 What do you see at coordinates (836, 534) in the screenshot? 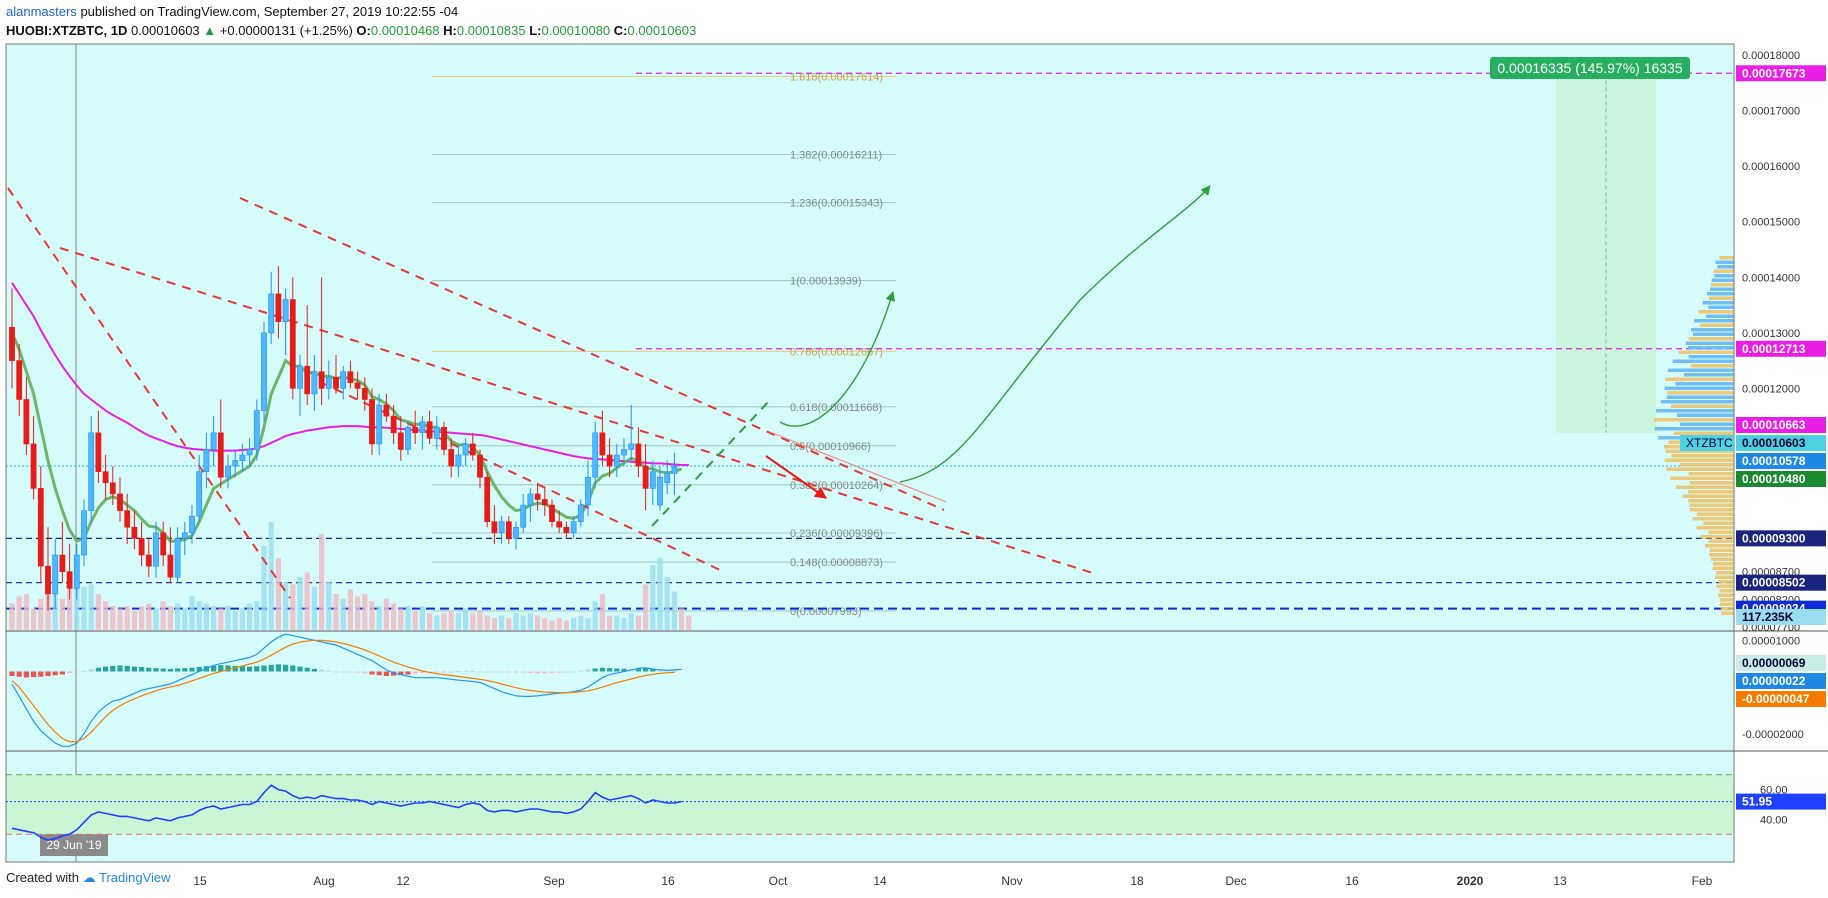
I see `fib-level-label: 0.236(0.00009396)` at bounding box center [836, 534].